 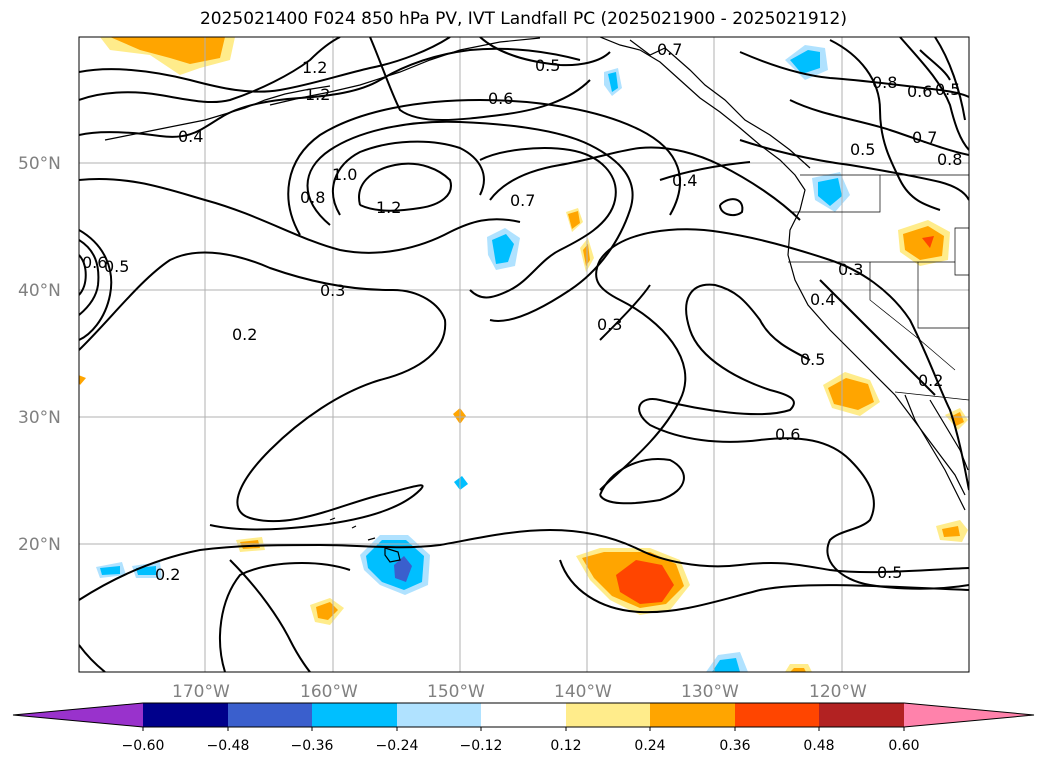 What do you see at coordinates (39, 354) in the screenshot?
I see `latitude-labels: 50°N 40°N 30°N 20°N` at bounding box center [39, 354].